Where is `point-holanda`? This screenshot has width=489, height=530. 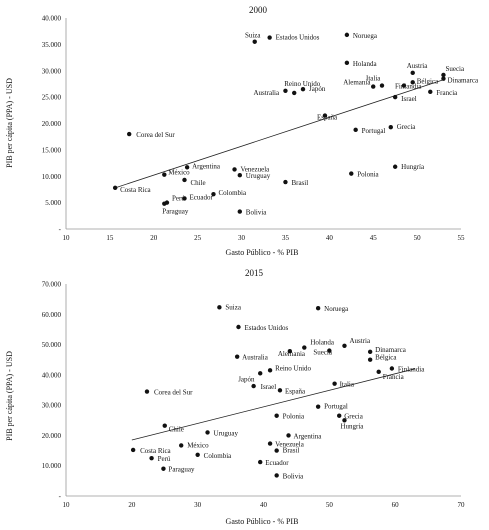
point-holanda is located at coordinates (304, 347).